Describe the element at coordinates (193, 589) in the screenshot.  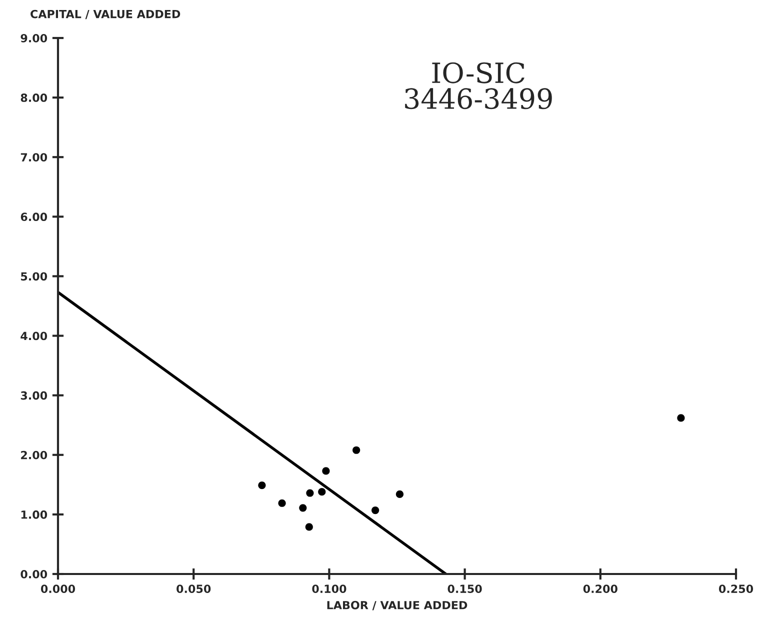
I see `x-tick-label: 0.050` at that location.